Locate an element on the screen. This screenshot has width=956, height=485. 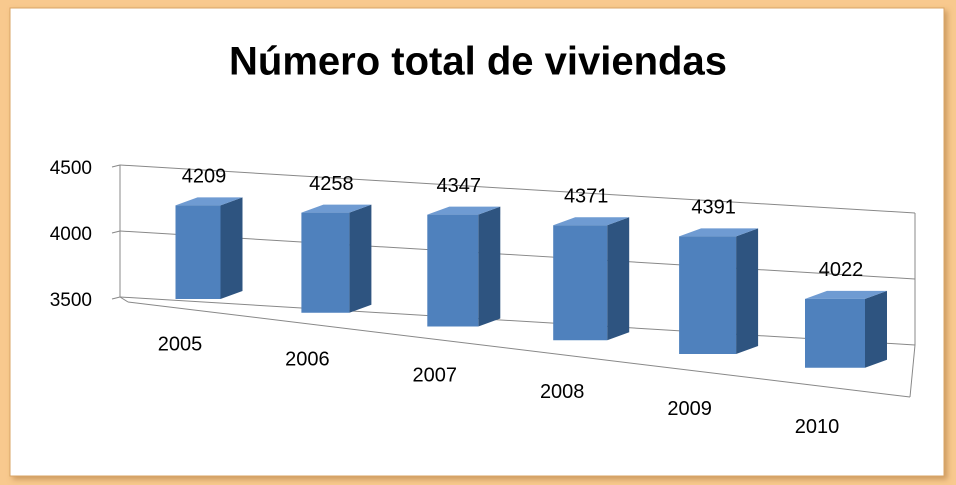
data-label: 4347 is located at coordinates (459, 186).